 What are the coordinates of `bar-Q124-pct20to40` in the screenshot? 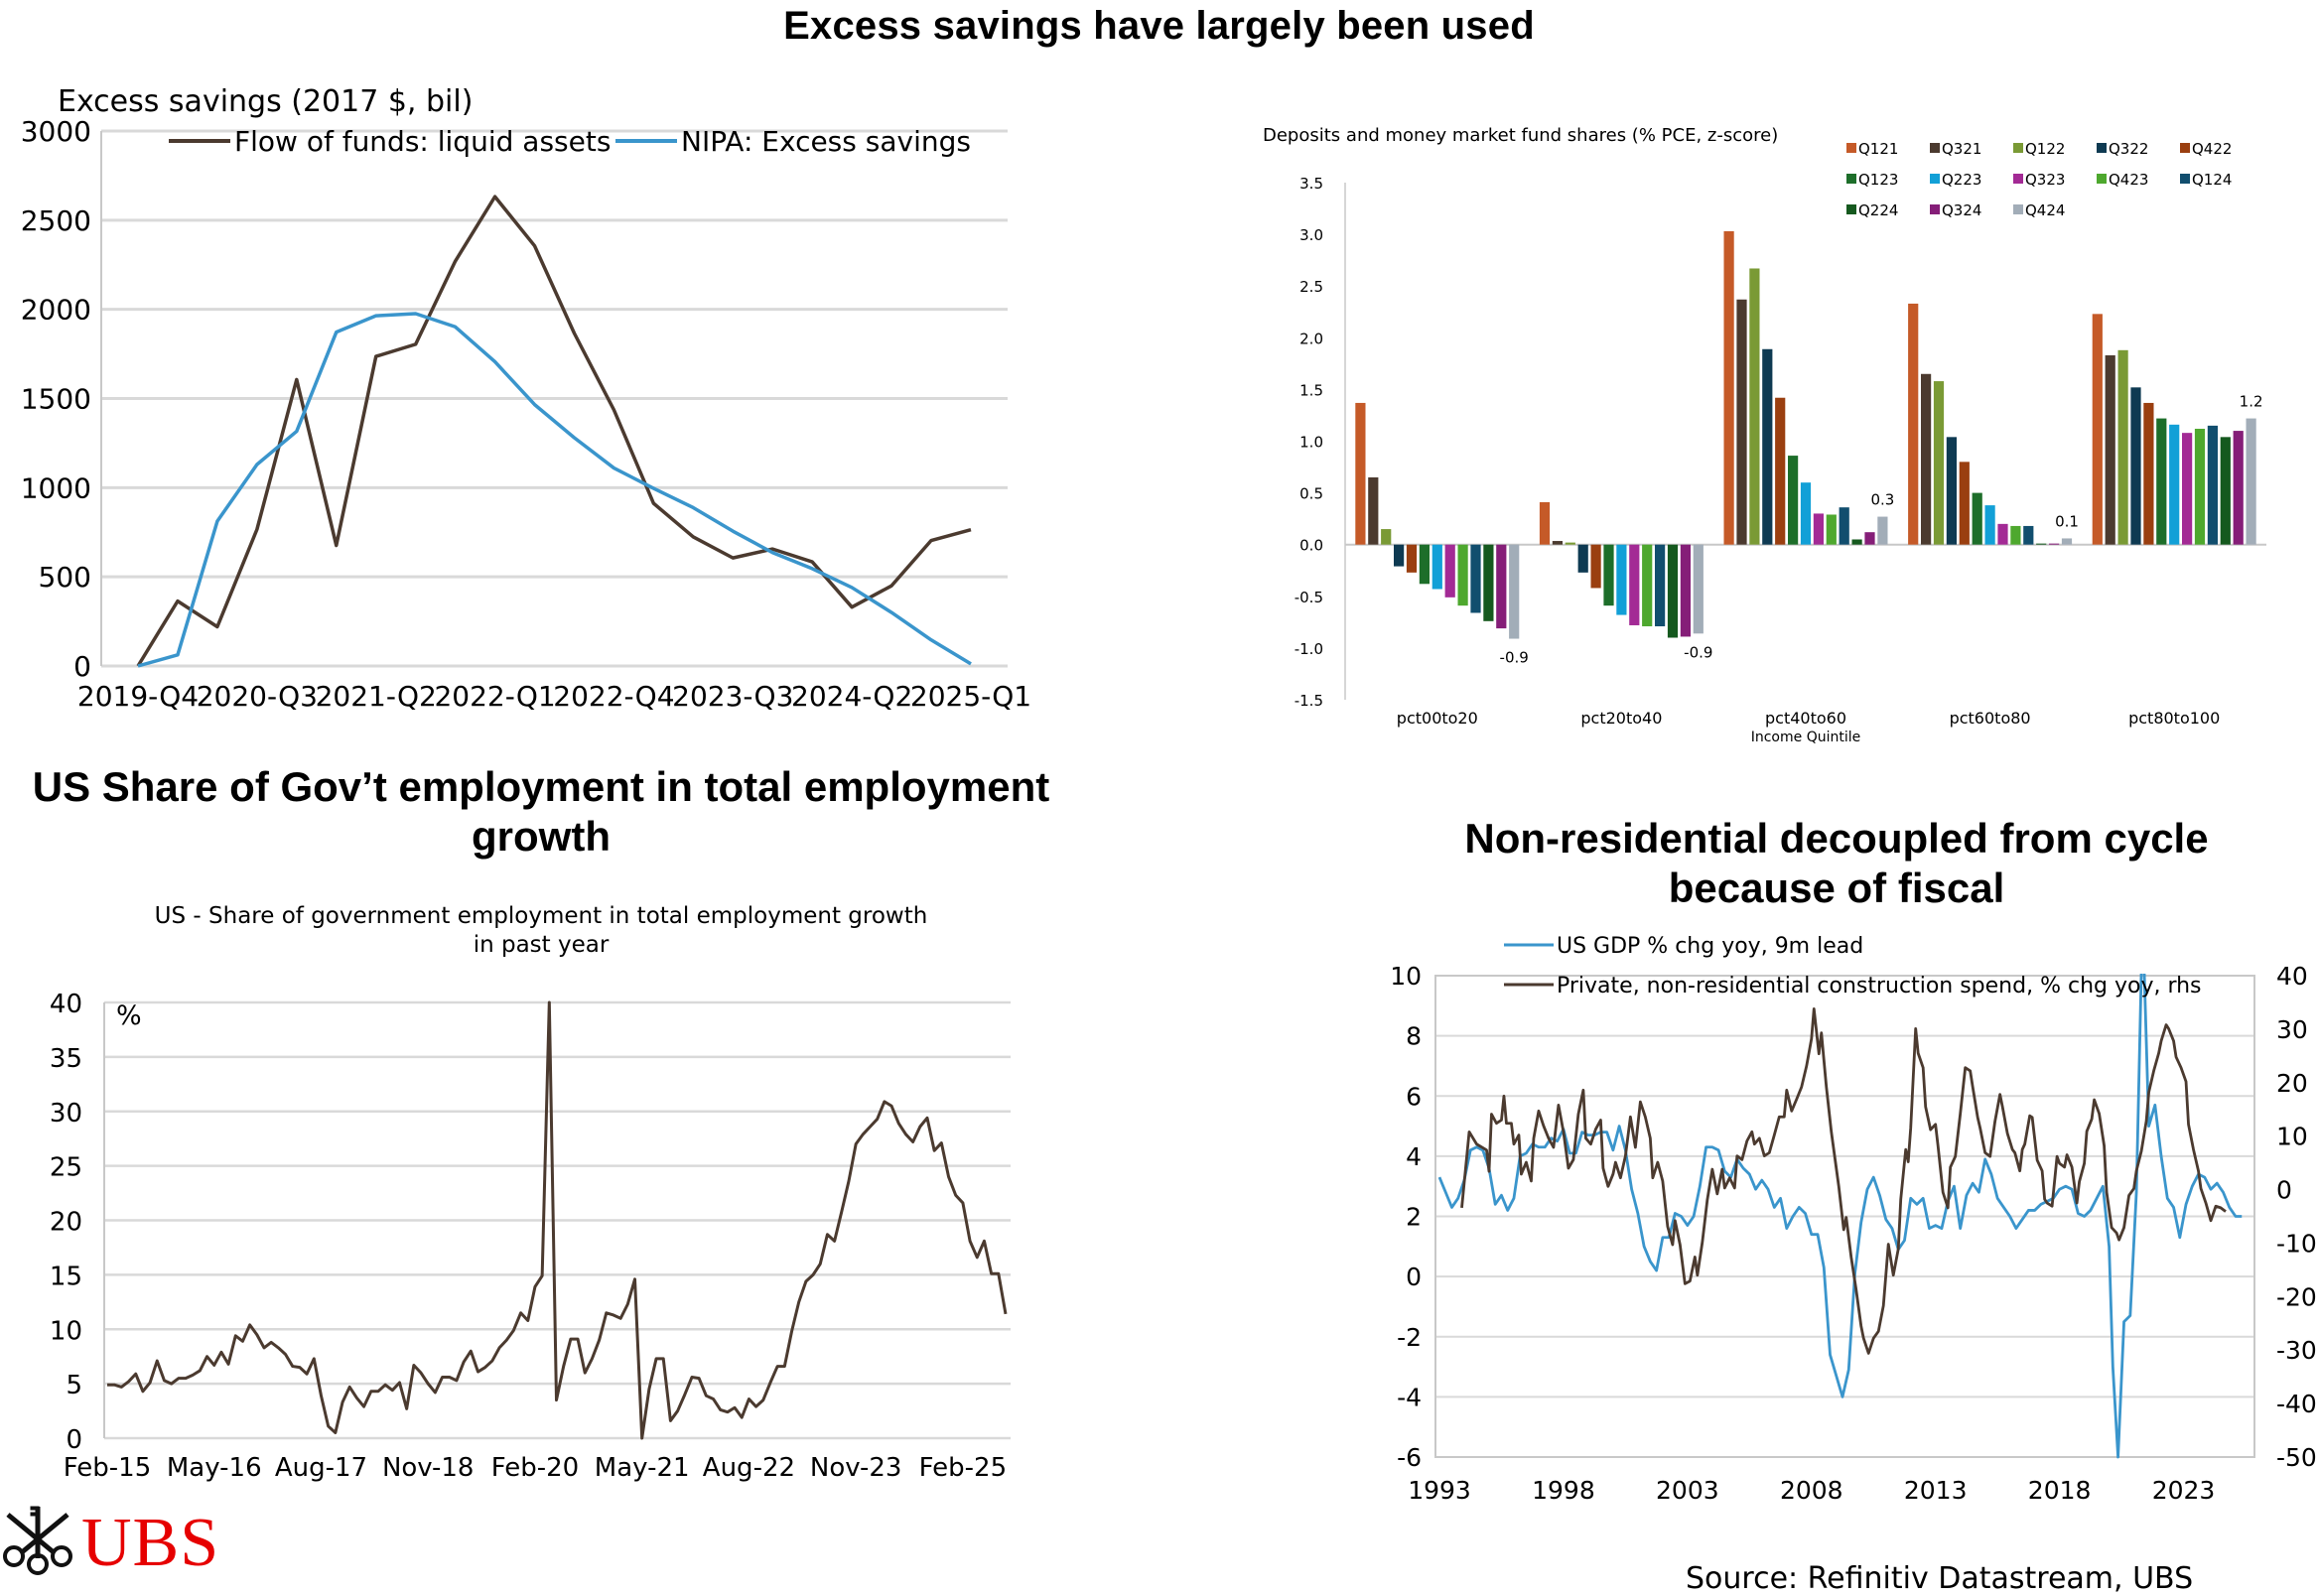 It's located at (1660, 585).